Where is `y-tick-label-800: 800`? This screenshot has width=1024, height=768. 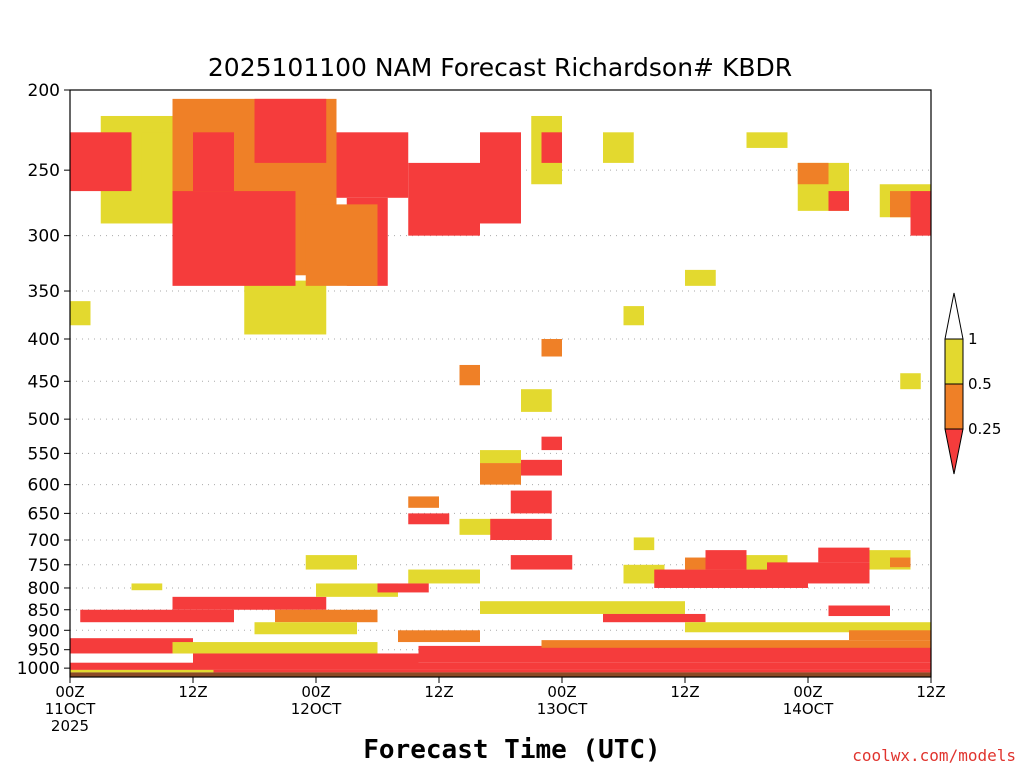
y-tick-label-800: 800 is located at coordinates (44, 589).